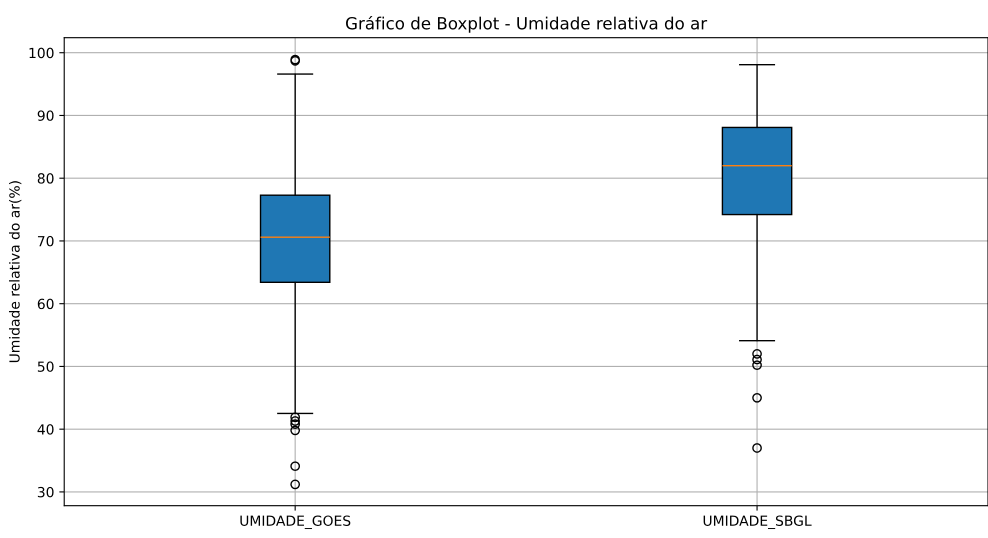 The height and width of the screenshot is (538, 988). What do you see at coordinates (758, 522) in the screenshot?
I see `x-tick-label: UMIDADE_SBGL` at bounding box center [758, 522].